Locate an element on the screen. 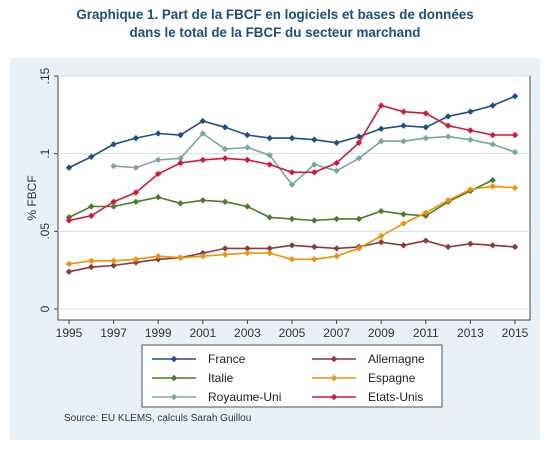 This screenshot has height=451, width=550. legend-item-etats-unis: Etats-Unis is located at coordinates (367, 397).